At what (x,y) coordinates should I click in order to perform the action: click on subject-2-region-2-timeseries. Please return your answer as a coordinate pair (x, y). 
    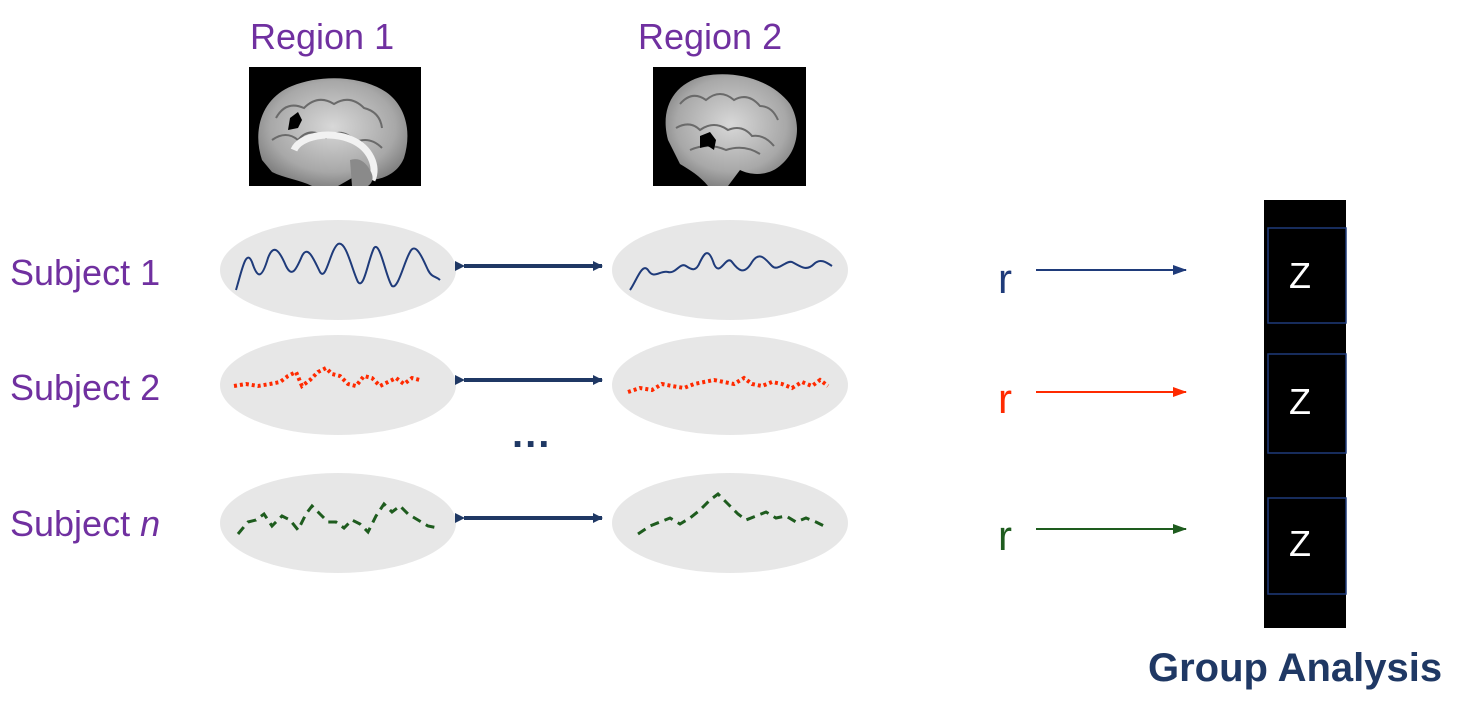
    Looking at the image, I should click on (728, 384).